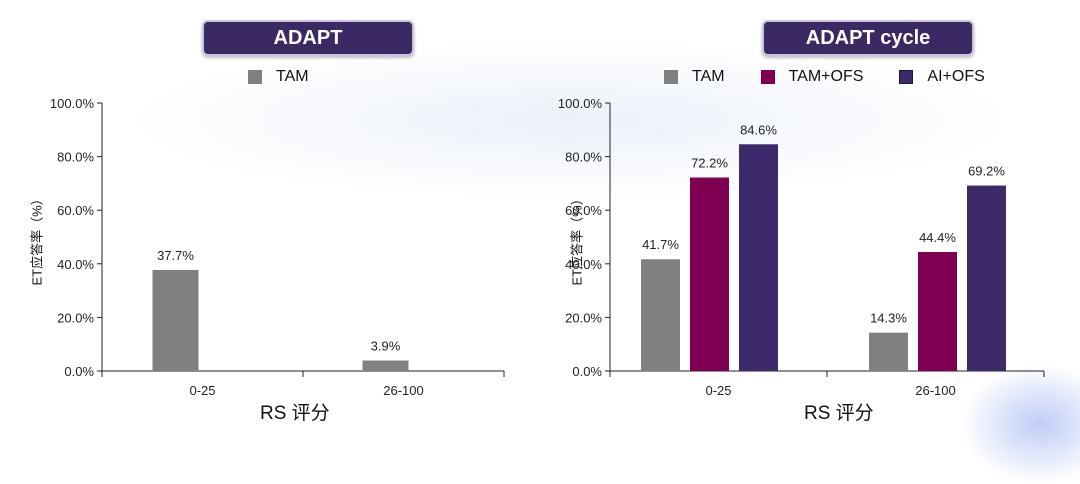  Describe the element at coordinates (986, 171) in the screenshot. I see `data-label: 69.2%` at that location.